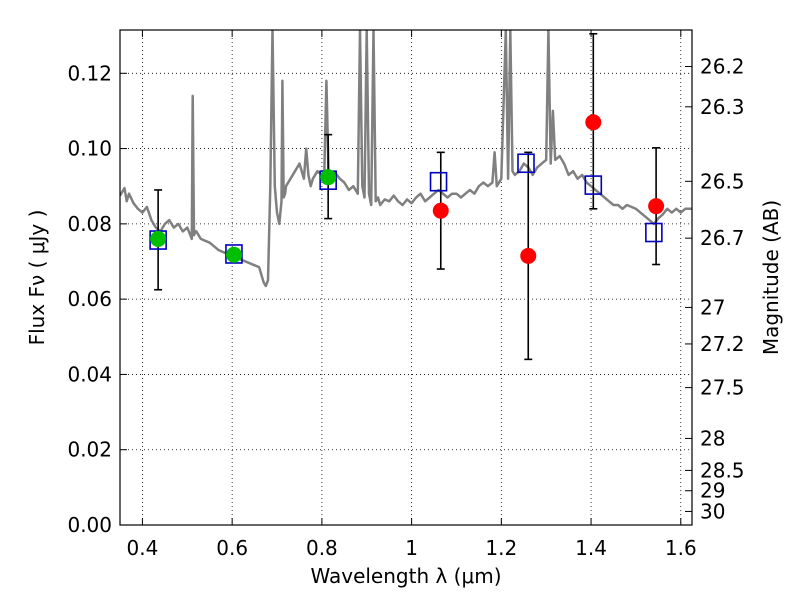 The height and width of the screenshot is (600, 800). What do you see at coordinates (681, 548) in the screenshot?
I see `x-tick-label: 1.6` at bounding box center [681, 548].